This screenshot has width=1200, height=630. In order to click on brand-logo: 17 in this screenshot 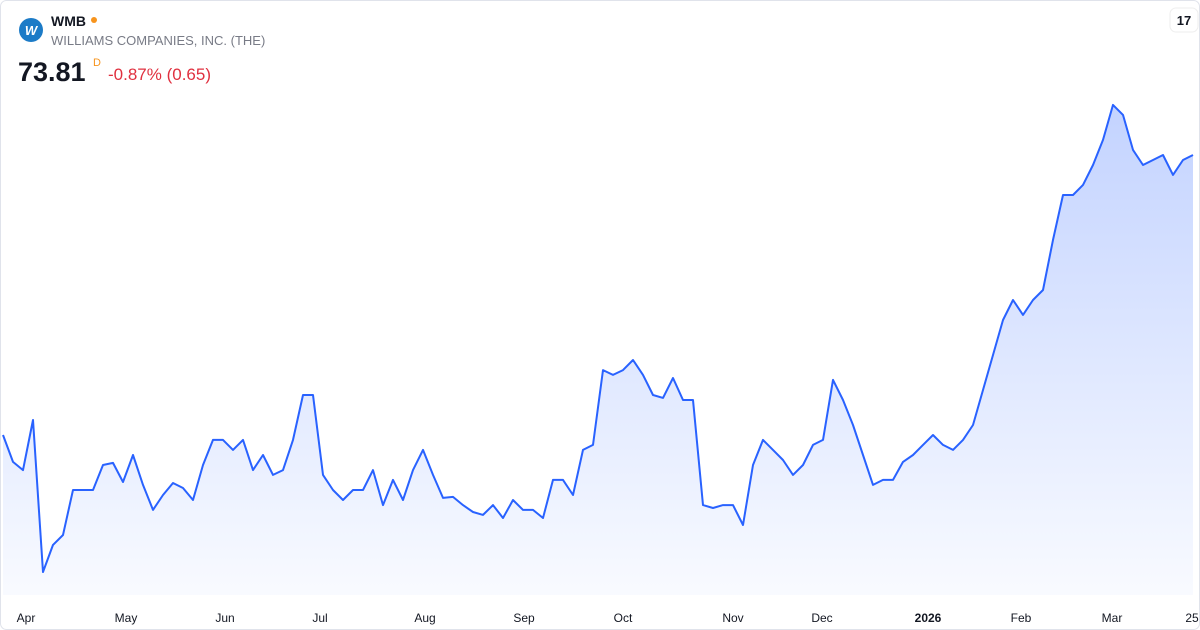, I will do `click(1184, 20)`.